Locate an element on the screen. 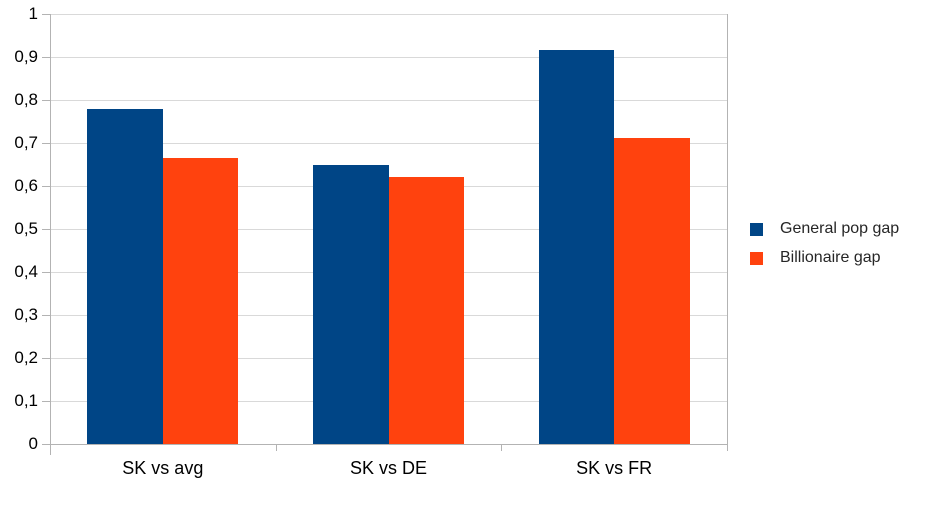  x-category-label: SK vs avg is located at coordinates (163, 468).